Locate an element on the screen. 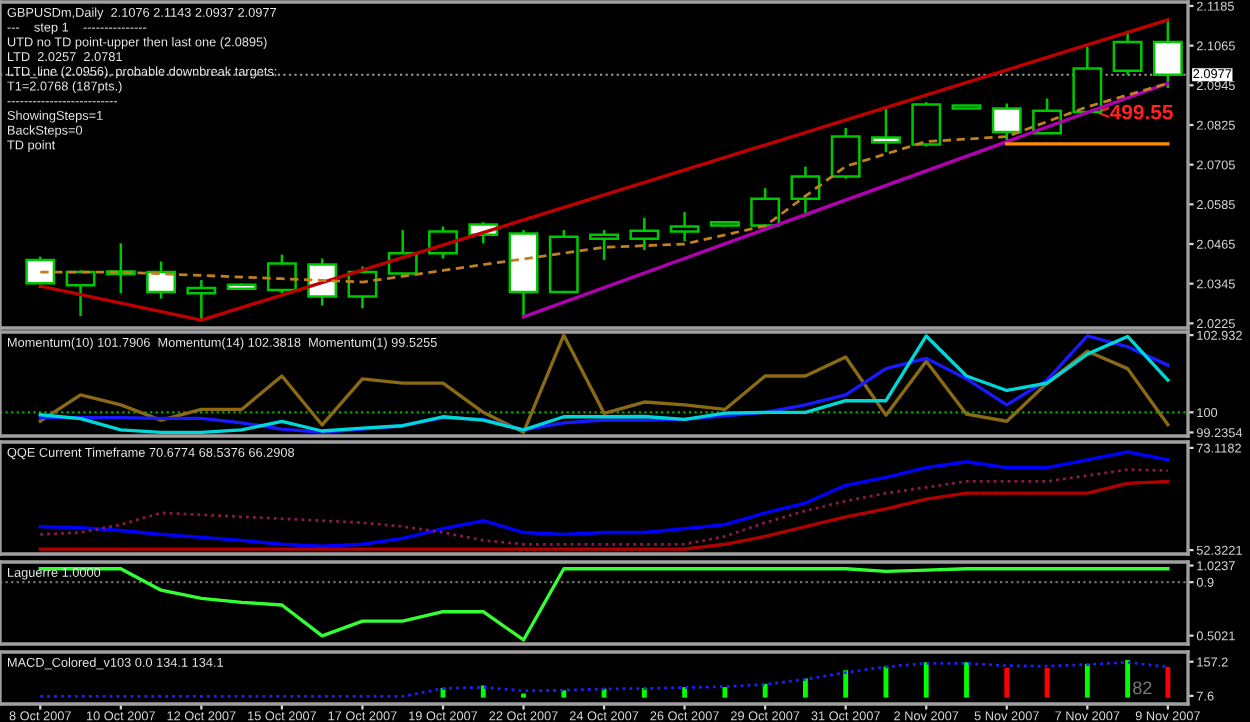 Image resolution: width=1250 pixels, height=722 pixels. annotation: <499.55 is located at coordinates (1135, 112).